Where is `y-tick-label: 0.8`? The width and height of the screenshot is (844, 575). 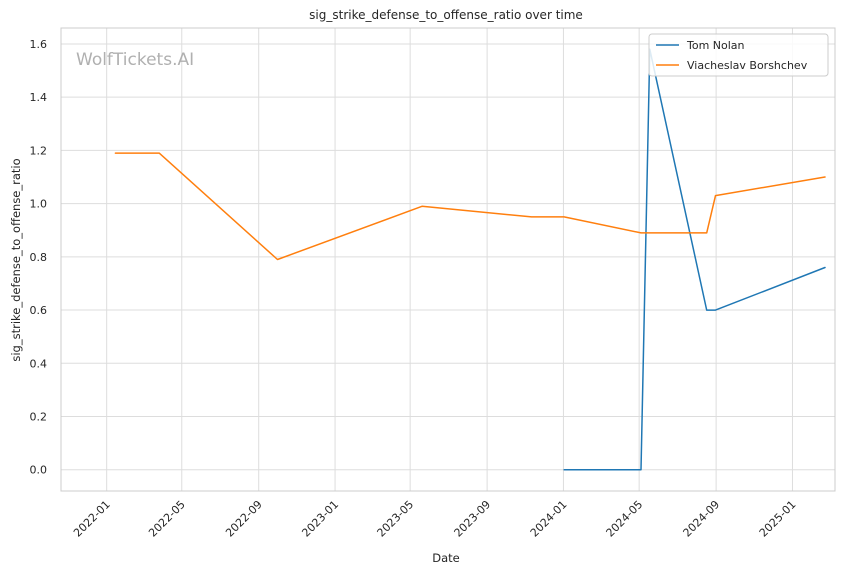 y-tick-label: 0.8 is located at coordinates (39, 257).